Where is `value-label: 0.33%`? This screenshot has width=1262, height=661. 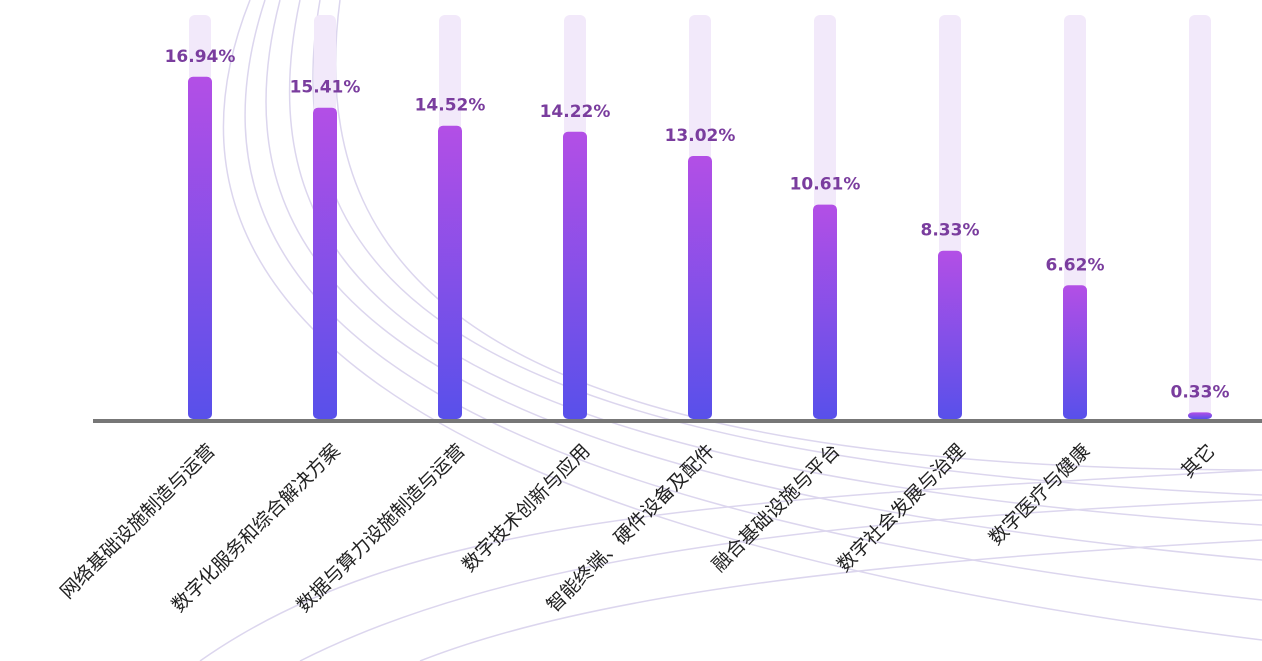
value-label: 0.33% is located at coordinates (1200, 392).